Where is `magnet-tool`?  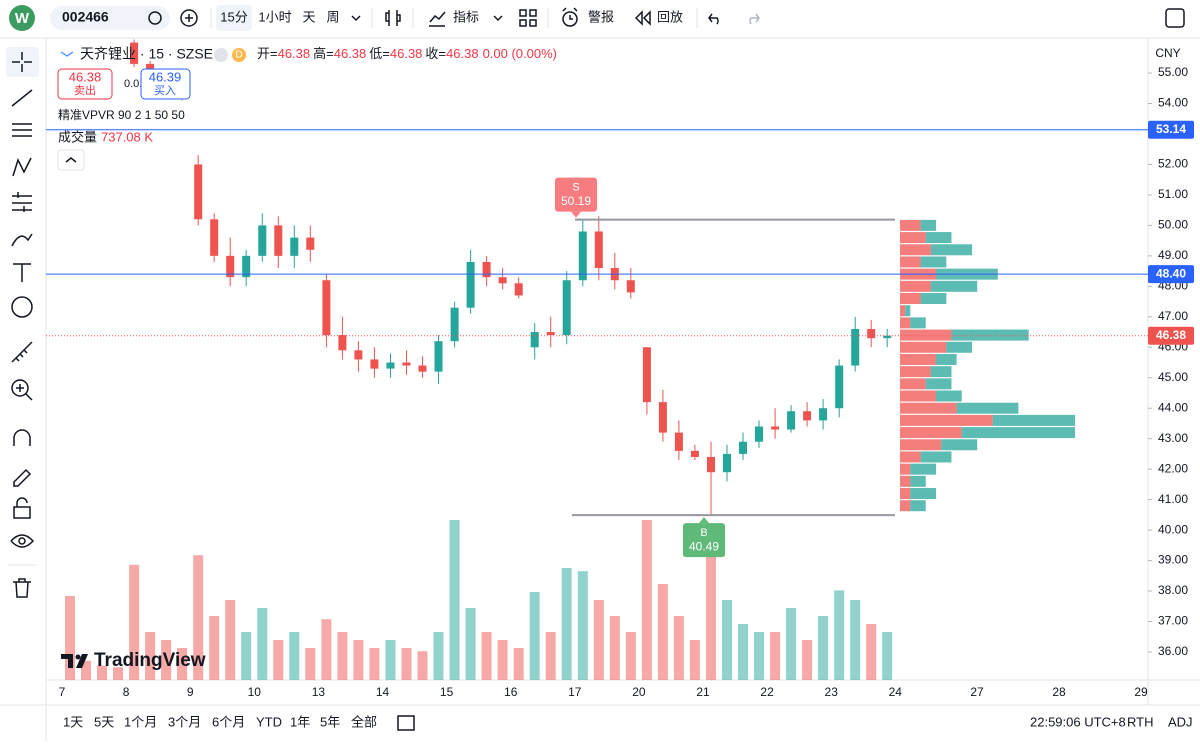 magnet-tool is located at coordinates (22, 437).